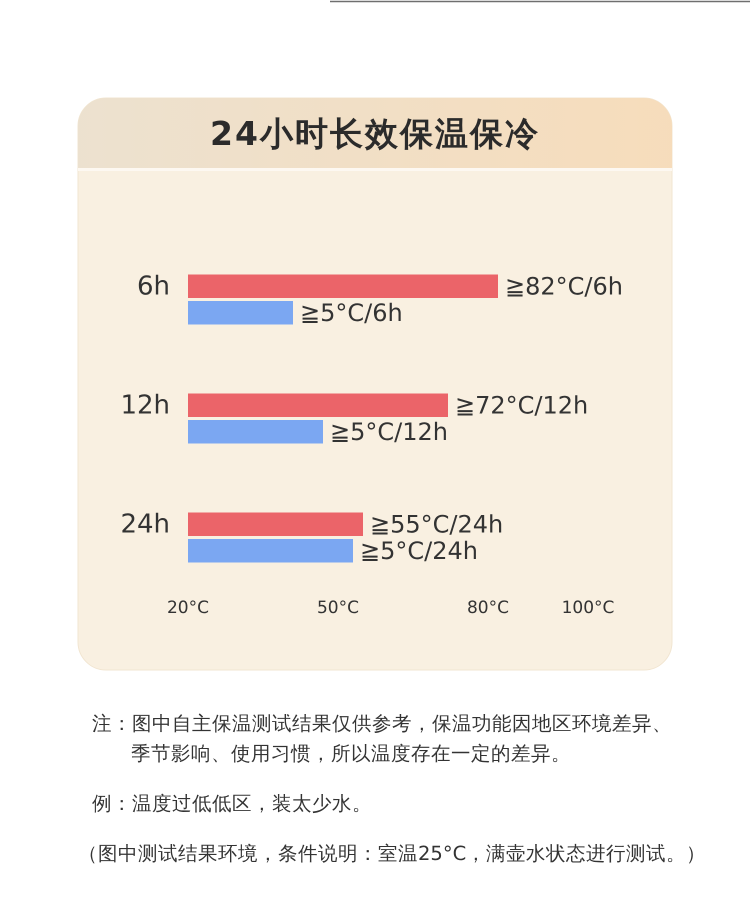 The image size is (750, 917). I want to click on data-label: ≧5°C/24h, so click(419, 550).